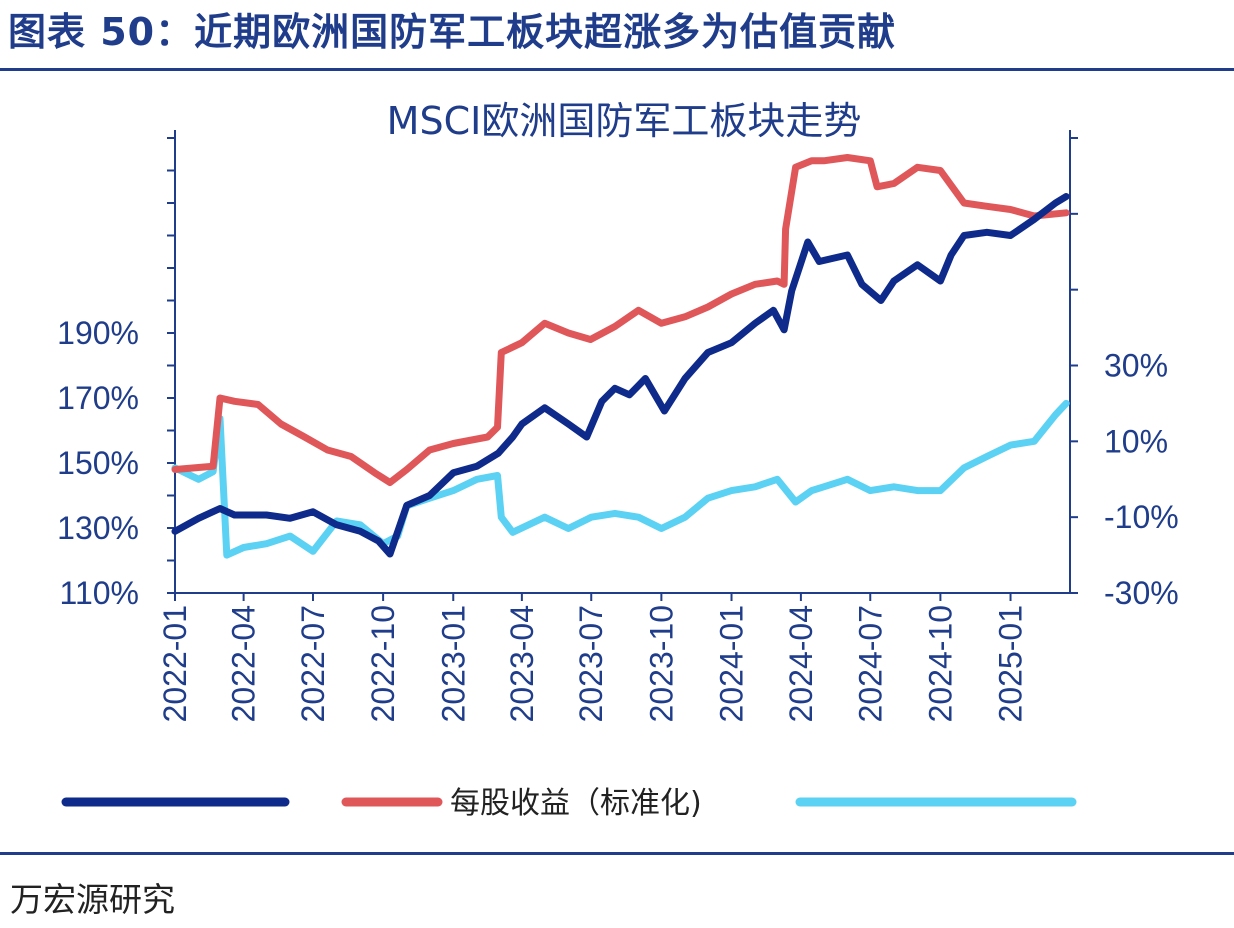 The image size is (1234, 928). I want to click on legend: 每股收益（标准化), so click(569, 803).